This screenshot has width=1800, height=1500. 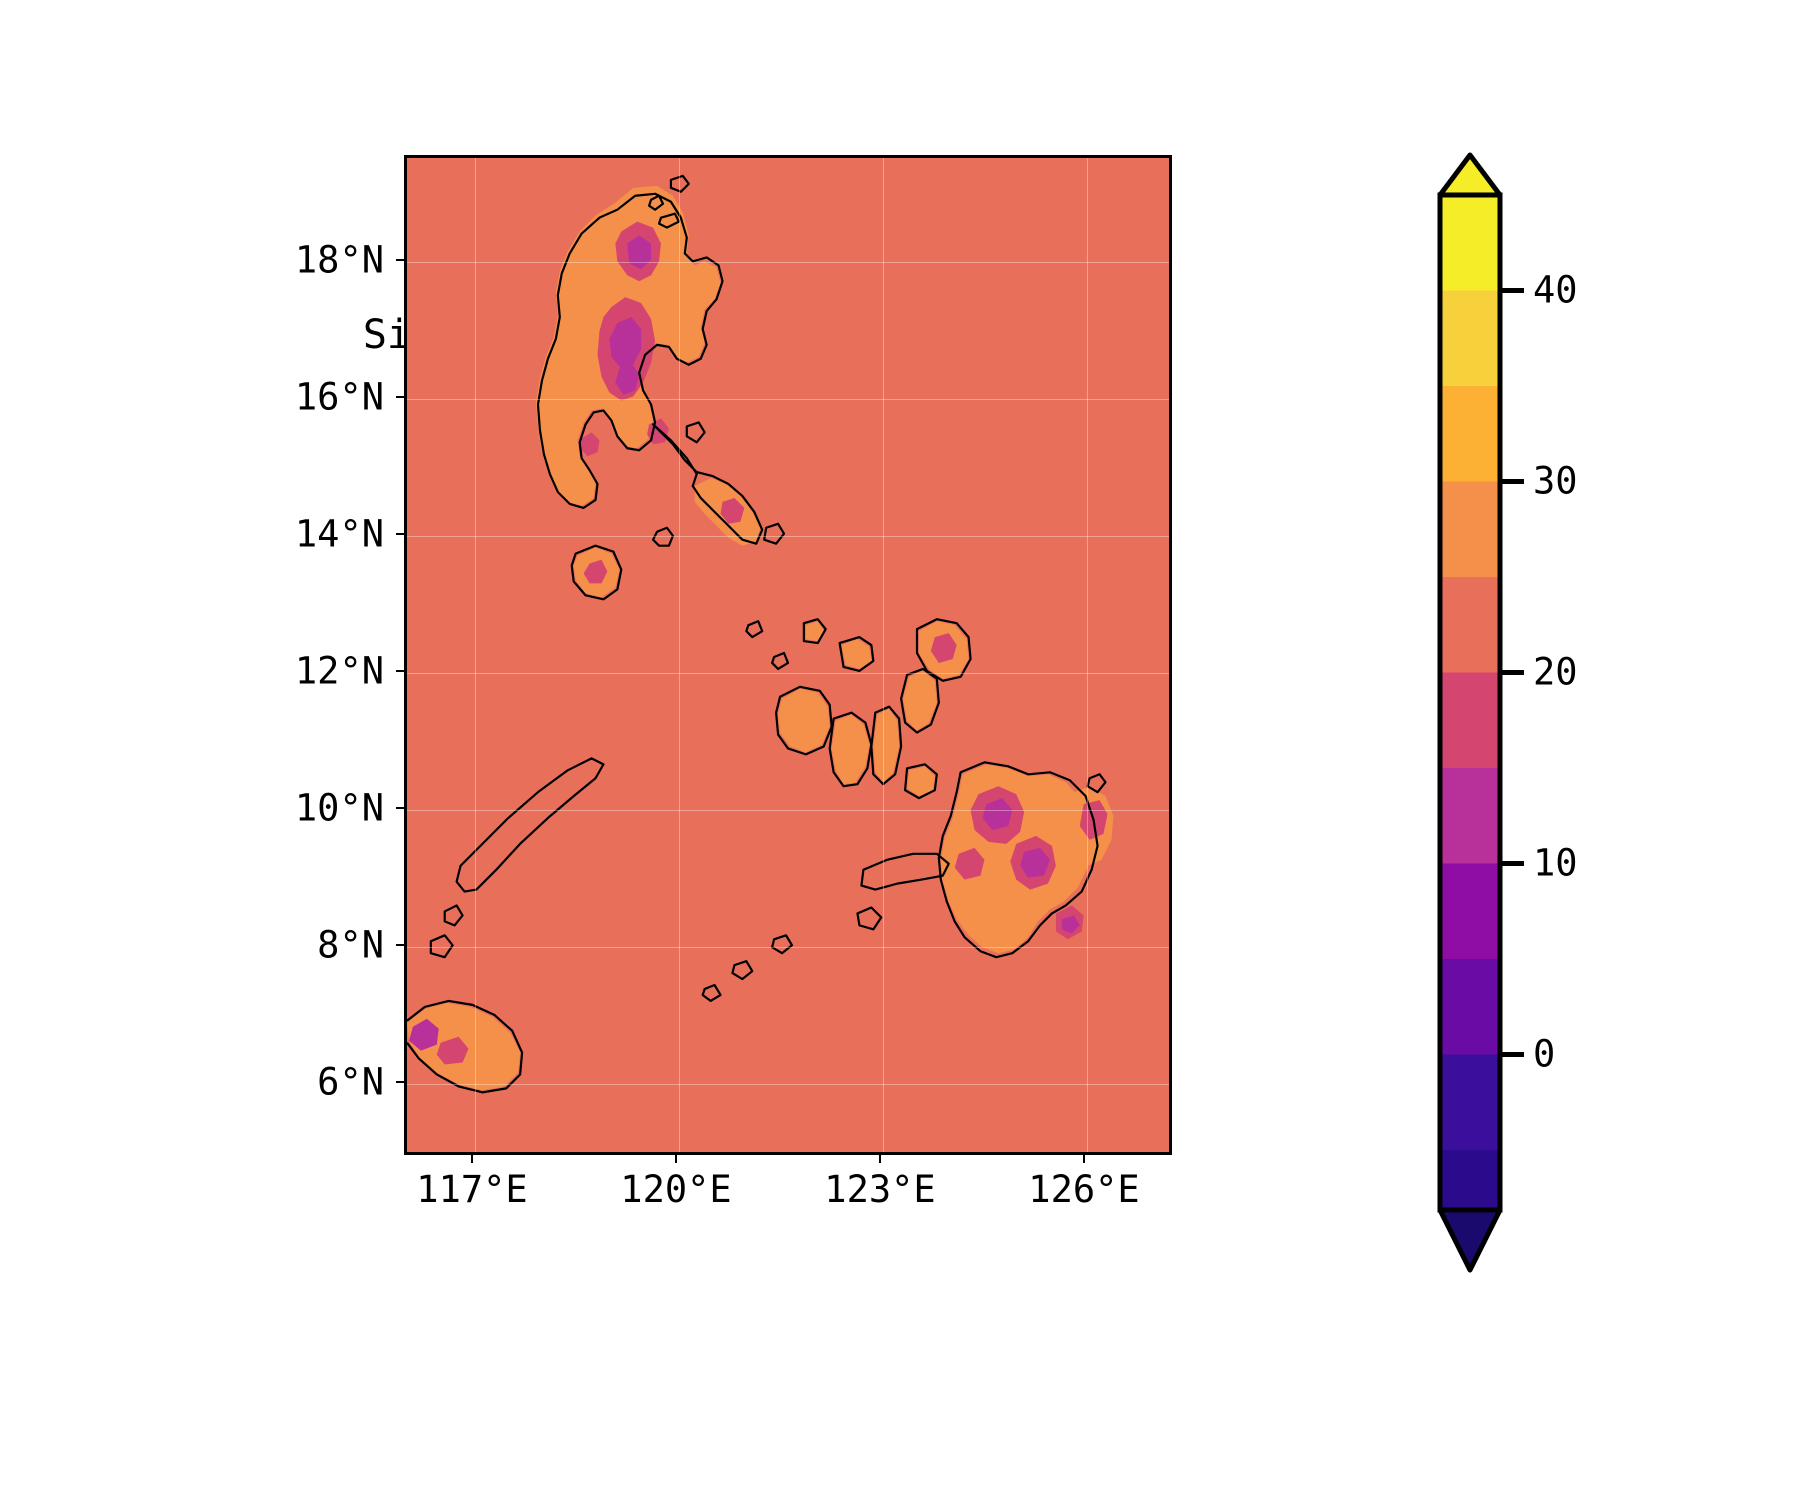 I want to click on y-axis-label-18N: 18°N, so click(x=339, y=260).